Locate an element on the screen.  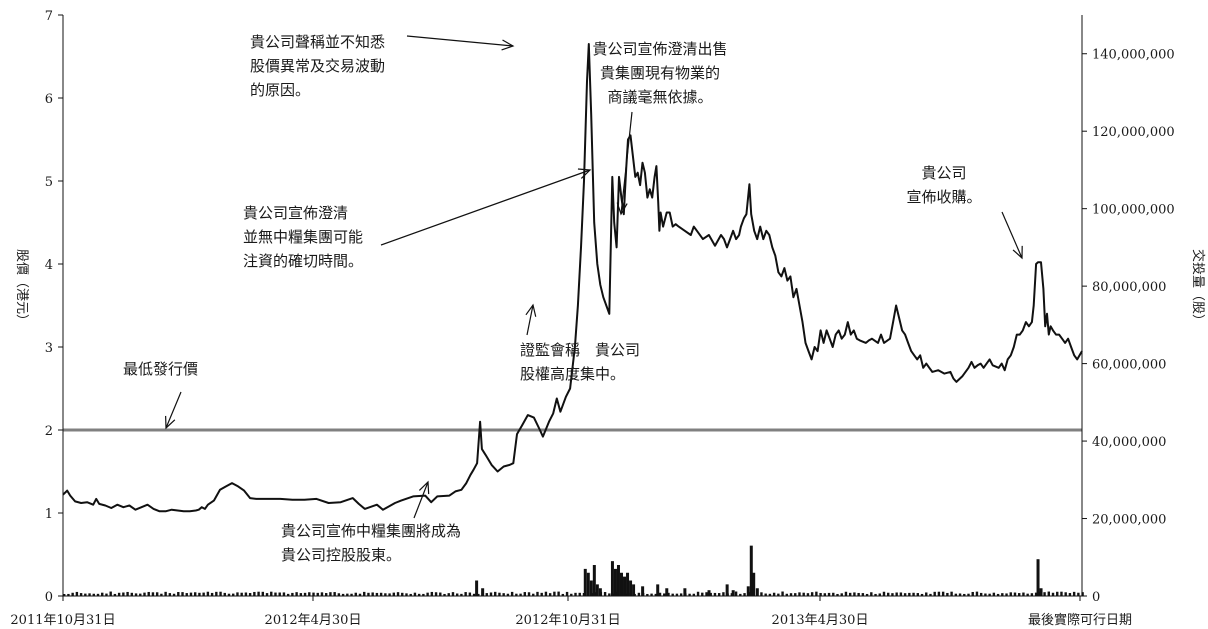
y-left-axis-title: 股價（港元） is located at coordinates (21, 288).